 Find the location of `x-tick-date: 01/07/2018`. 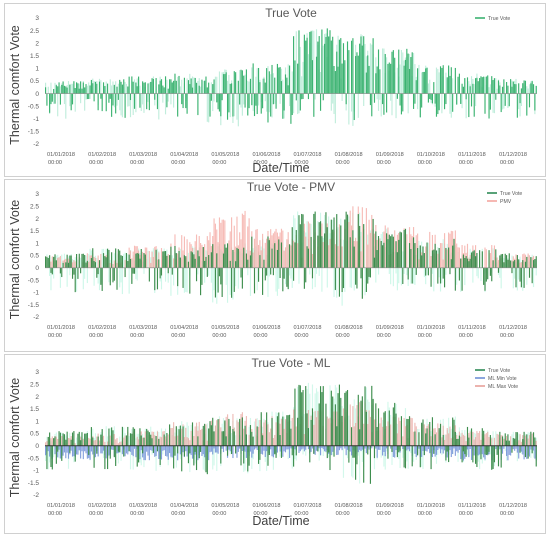

x-tick-date: 01/07/2018 is located at coordinates (308, 328).